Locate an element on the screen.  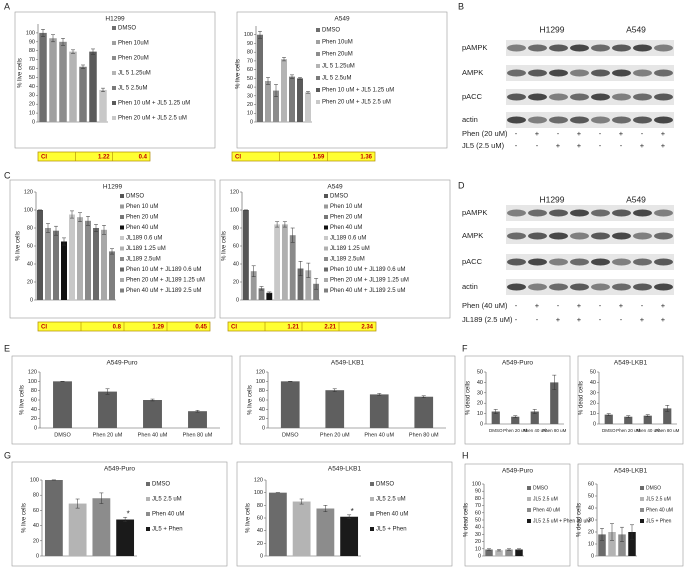
chart-title: A549-LKB1 is located at coordinates (348, 363).